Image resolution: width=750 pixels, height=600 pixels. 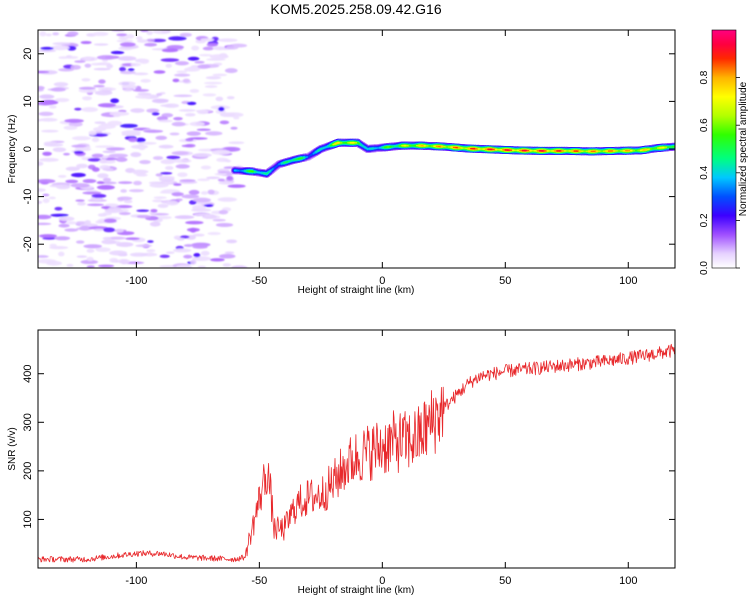 What do you see at coordinates (28, 101) in the screenshot?
I see `spectrogram-y-tick-label: 10` at bounding box center [28, 101].